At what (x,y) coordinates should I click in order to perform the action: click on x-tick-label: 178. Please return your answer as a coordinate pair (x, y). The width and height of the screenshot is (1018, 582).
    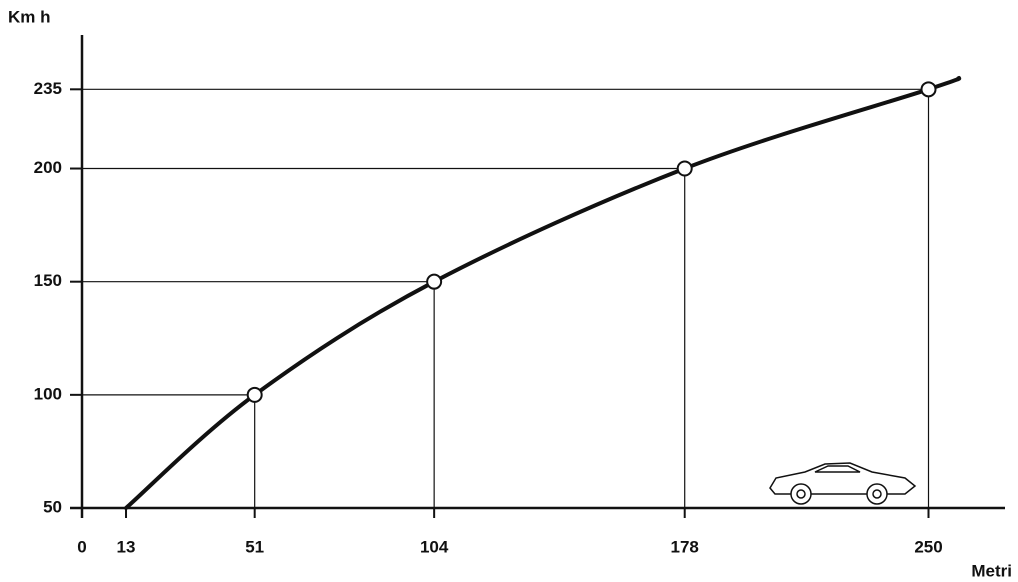
    Looking at the image, I should click on (685, 546).